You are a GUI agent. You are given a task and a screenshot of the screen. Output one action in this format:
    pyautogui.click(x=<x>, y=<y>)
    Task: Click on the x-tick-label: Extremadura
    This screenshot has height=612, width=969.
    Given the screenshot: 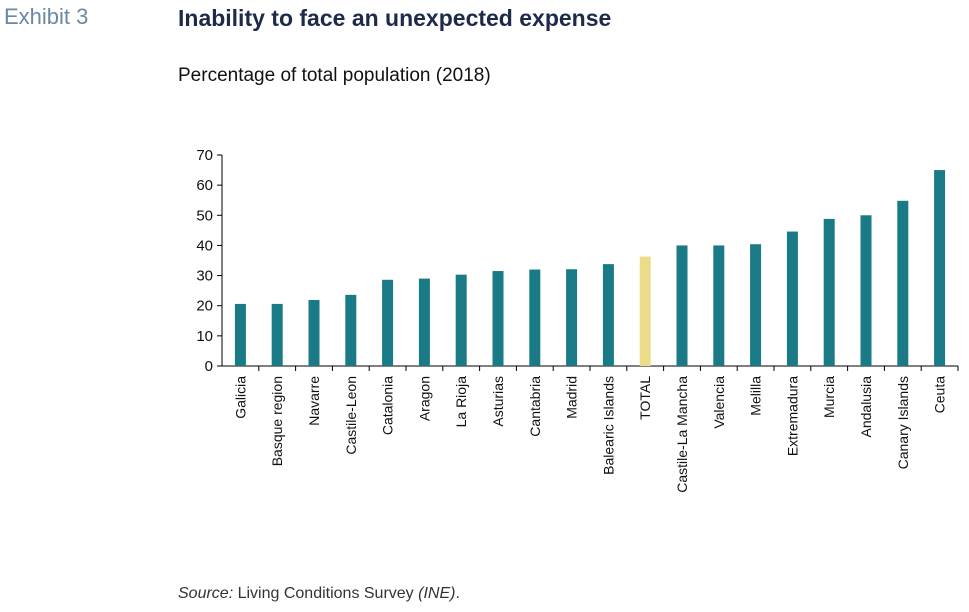 What is the action you would take?
    pyautogui.click(x=792, y=416)
    